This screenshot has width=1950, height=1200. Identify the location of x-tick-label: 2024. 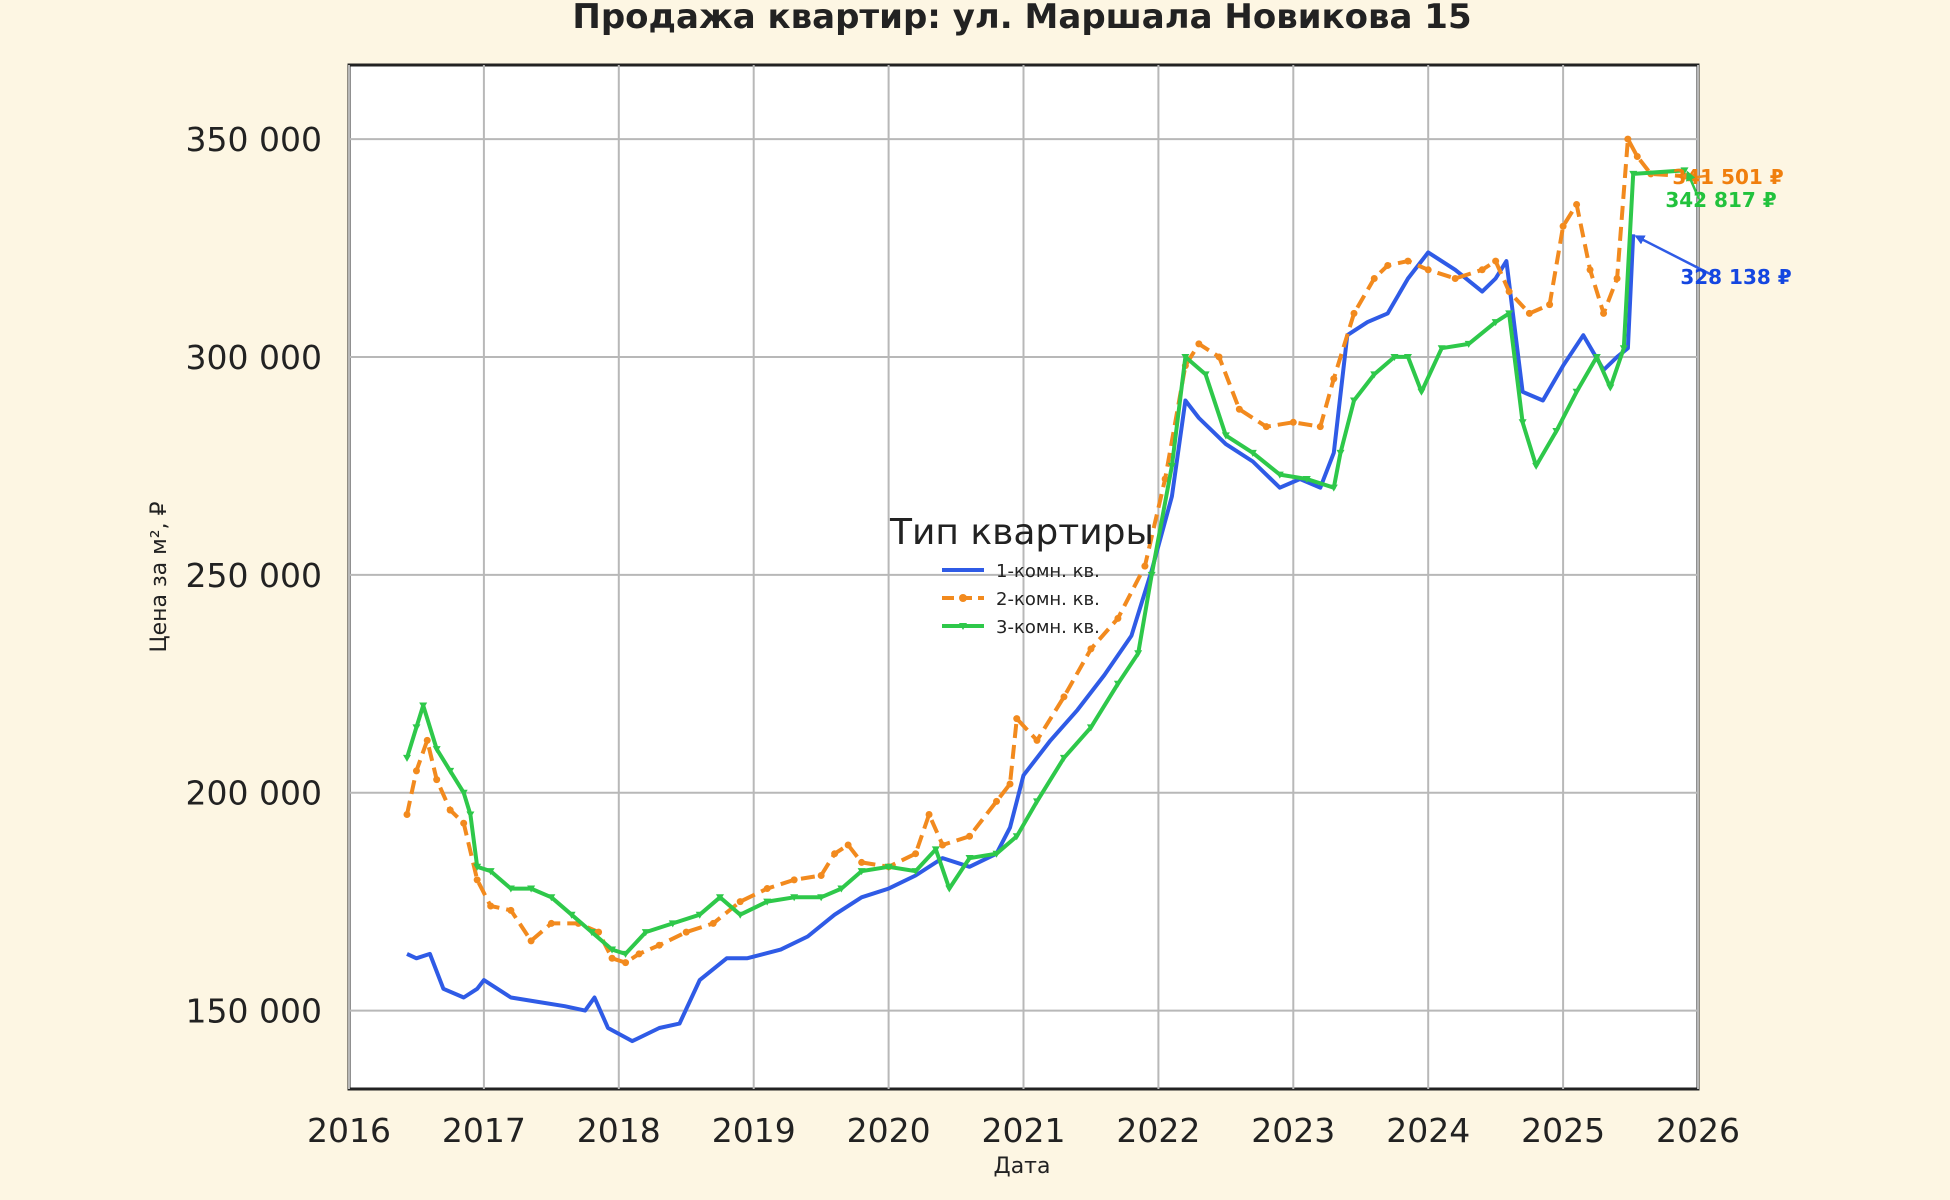
(1428, 1130).